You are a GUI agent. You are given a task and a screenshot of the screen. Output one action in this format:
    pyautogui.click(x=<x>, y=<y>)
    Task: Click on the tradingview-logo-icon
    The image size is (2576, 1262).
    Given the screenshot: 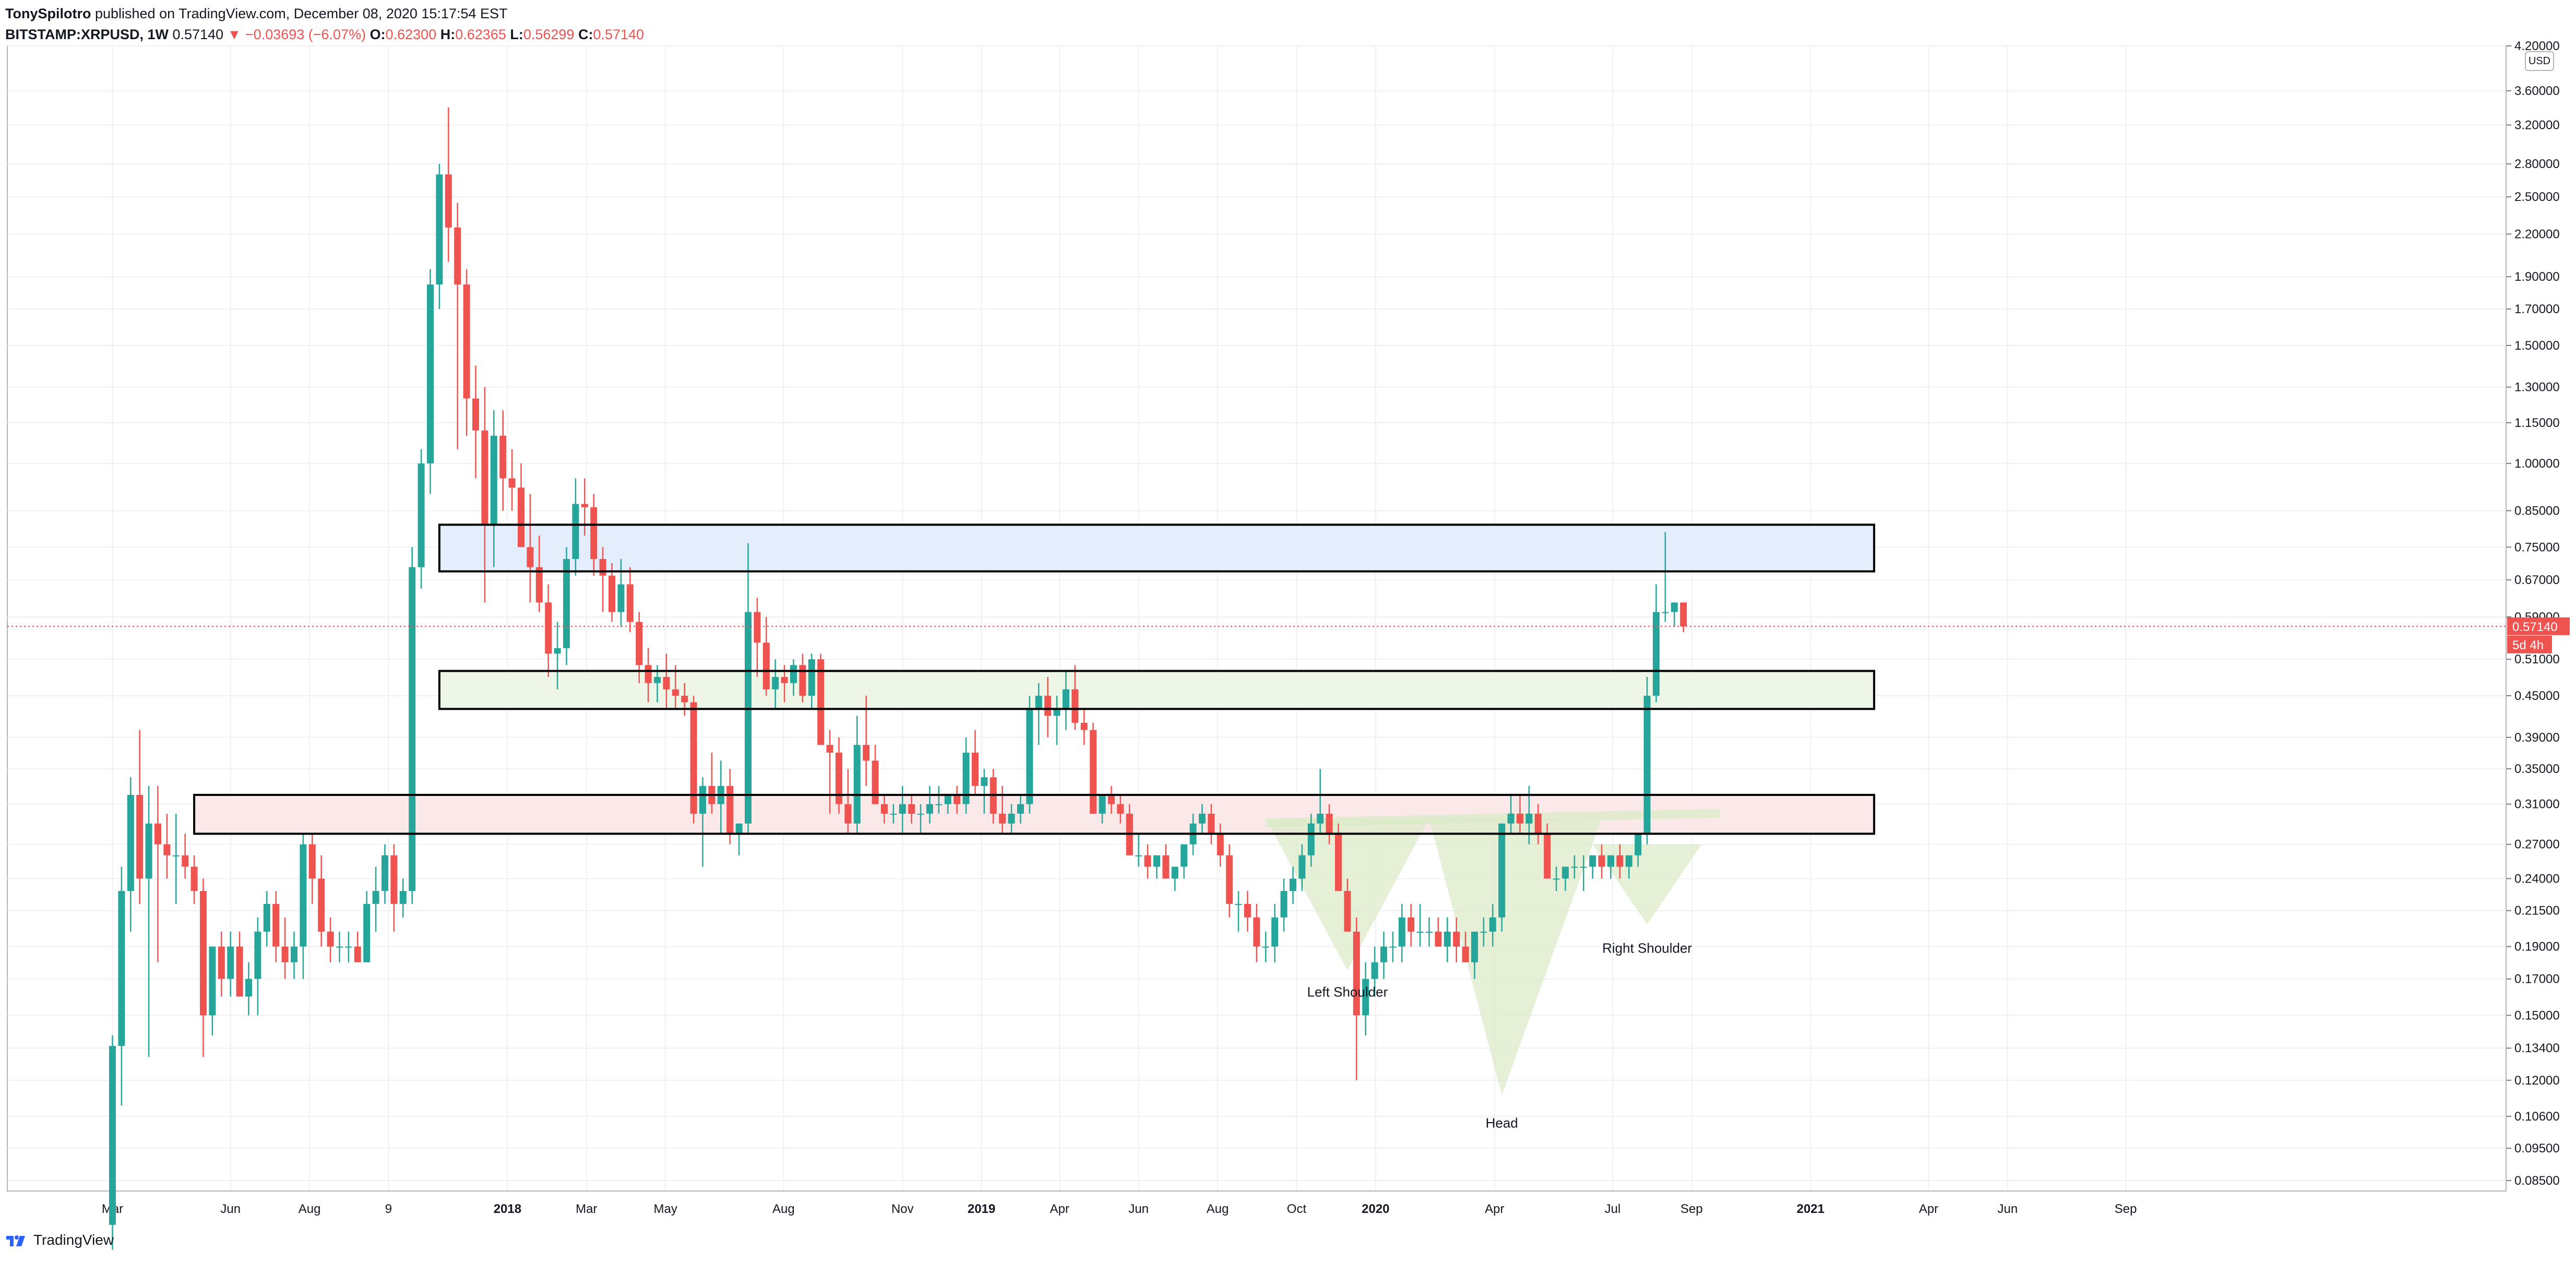 What is the action you would take?
    pyautogui.click(x=16, y=1240)
    